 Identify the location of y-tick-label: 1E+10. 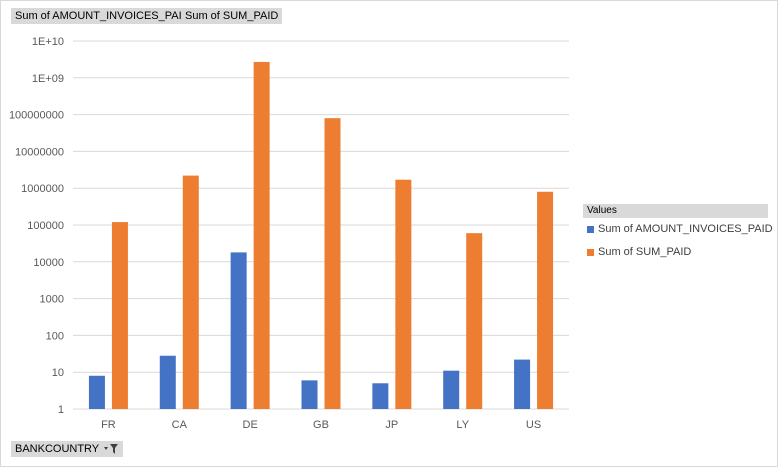
(48, 42).